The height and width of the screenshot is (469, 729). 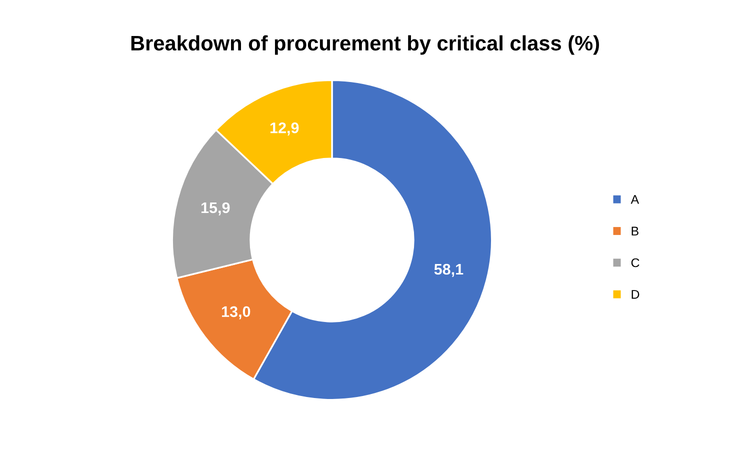 What do you see at coordinates (365, 45) in the screenshot?
I see `chart-title: Breakdown of procurement by critical class (%)` at bounding box center [365, 45].